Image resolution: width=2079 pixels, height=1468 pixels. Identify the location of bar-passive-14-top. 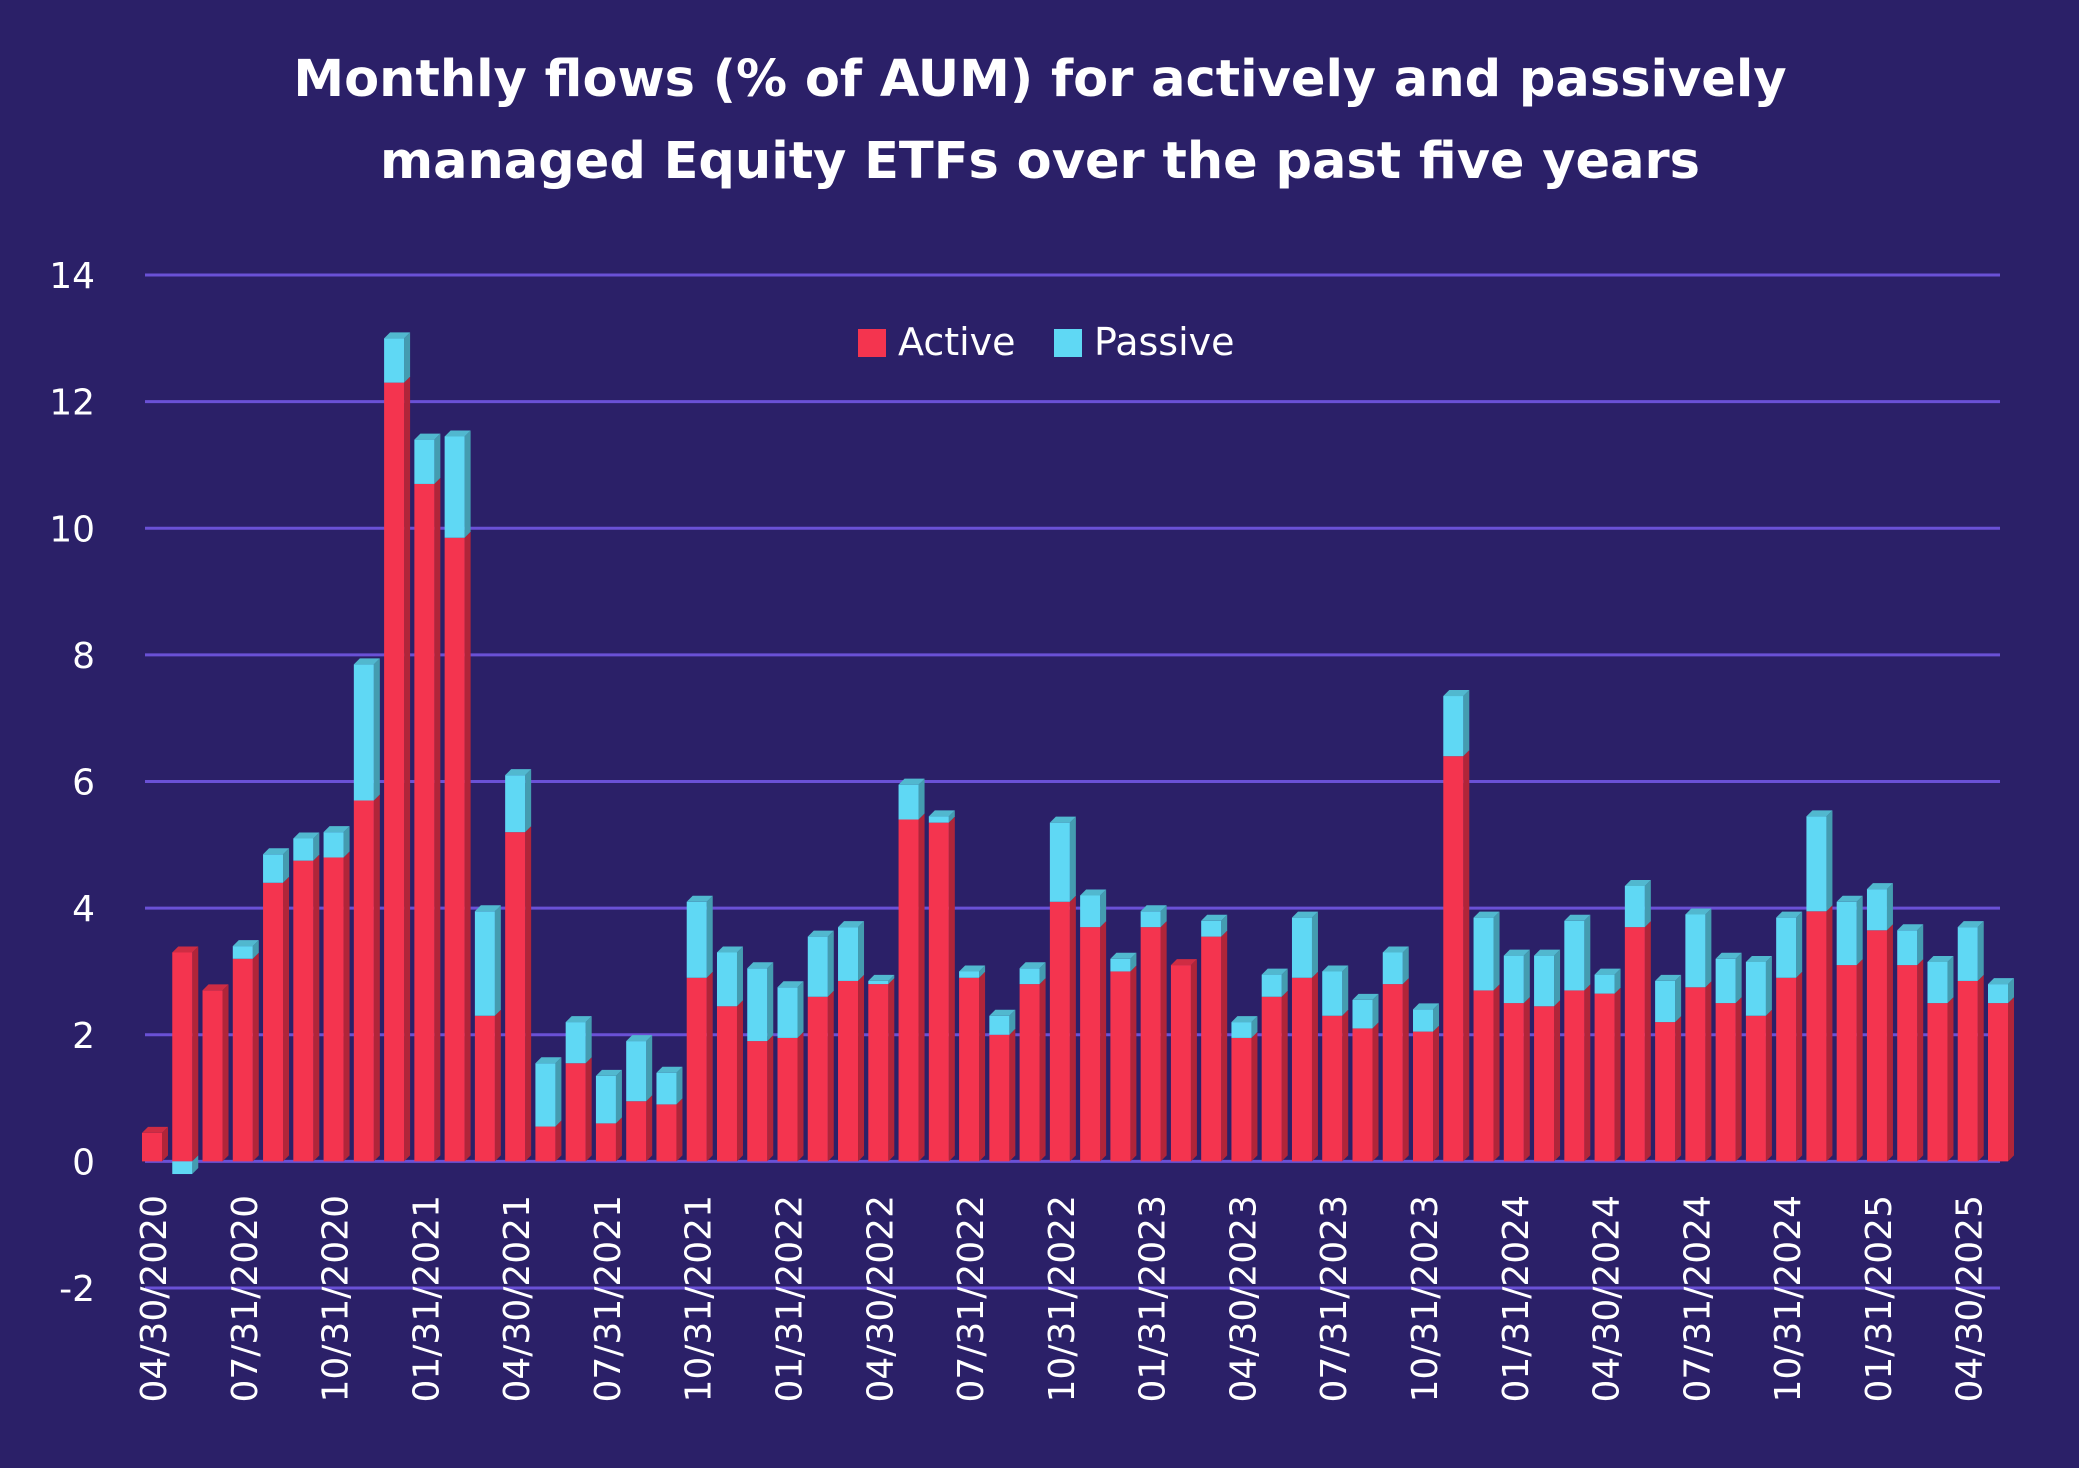
(578, 1019).